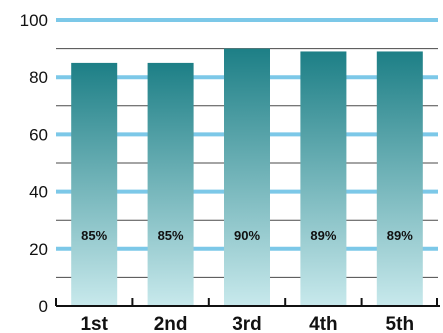 The width and height of the screenshot is (443, 333). Describe the element at coordinates (323, 323) in the screenshot. I see `x-tick-label: 4th` at that location.